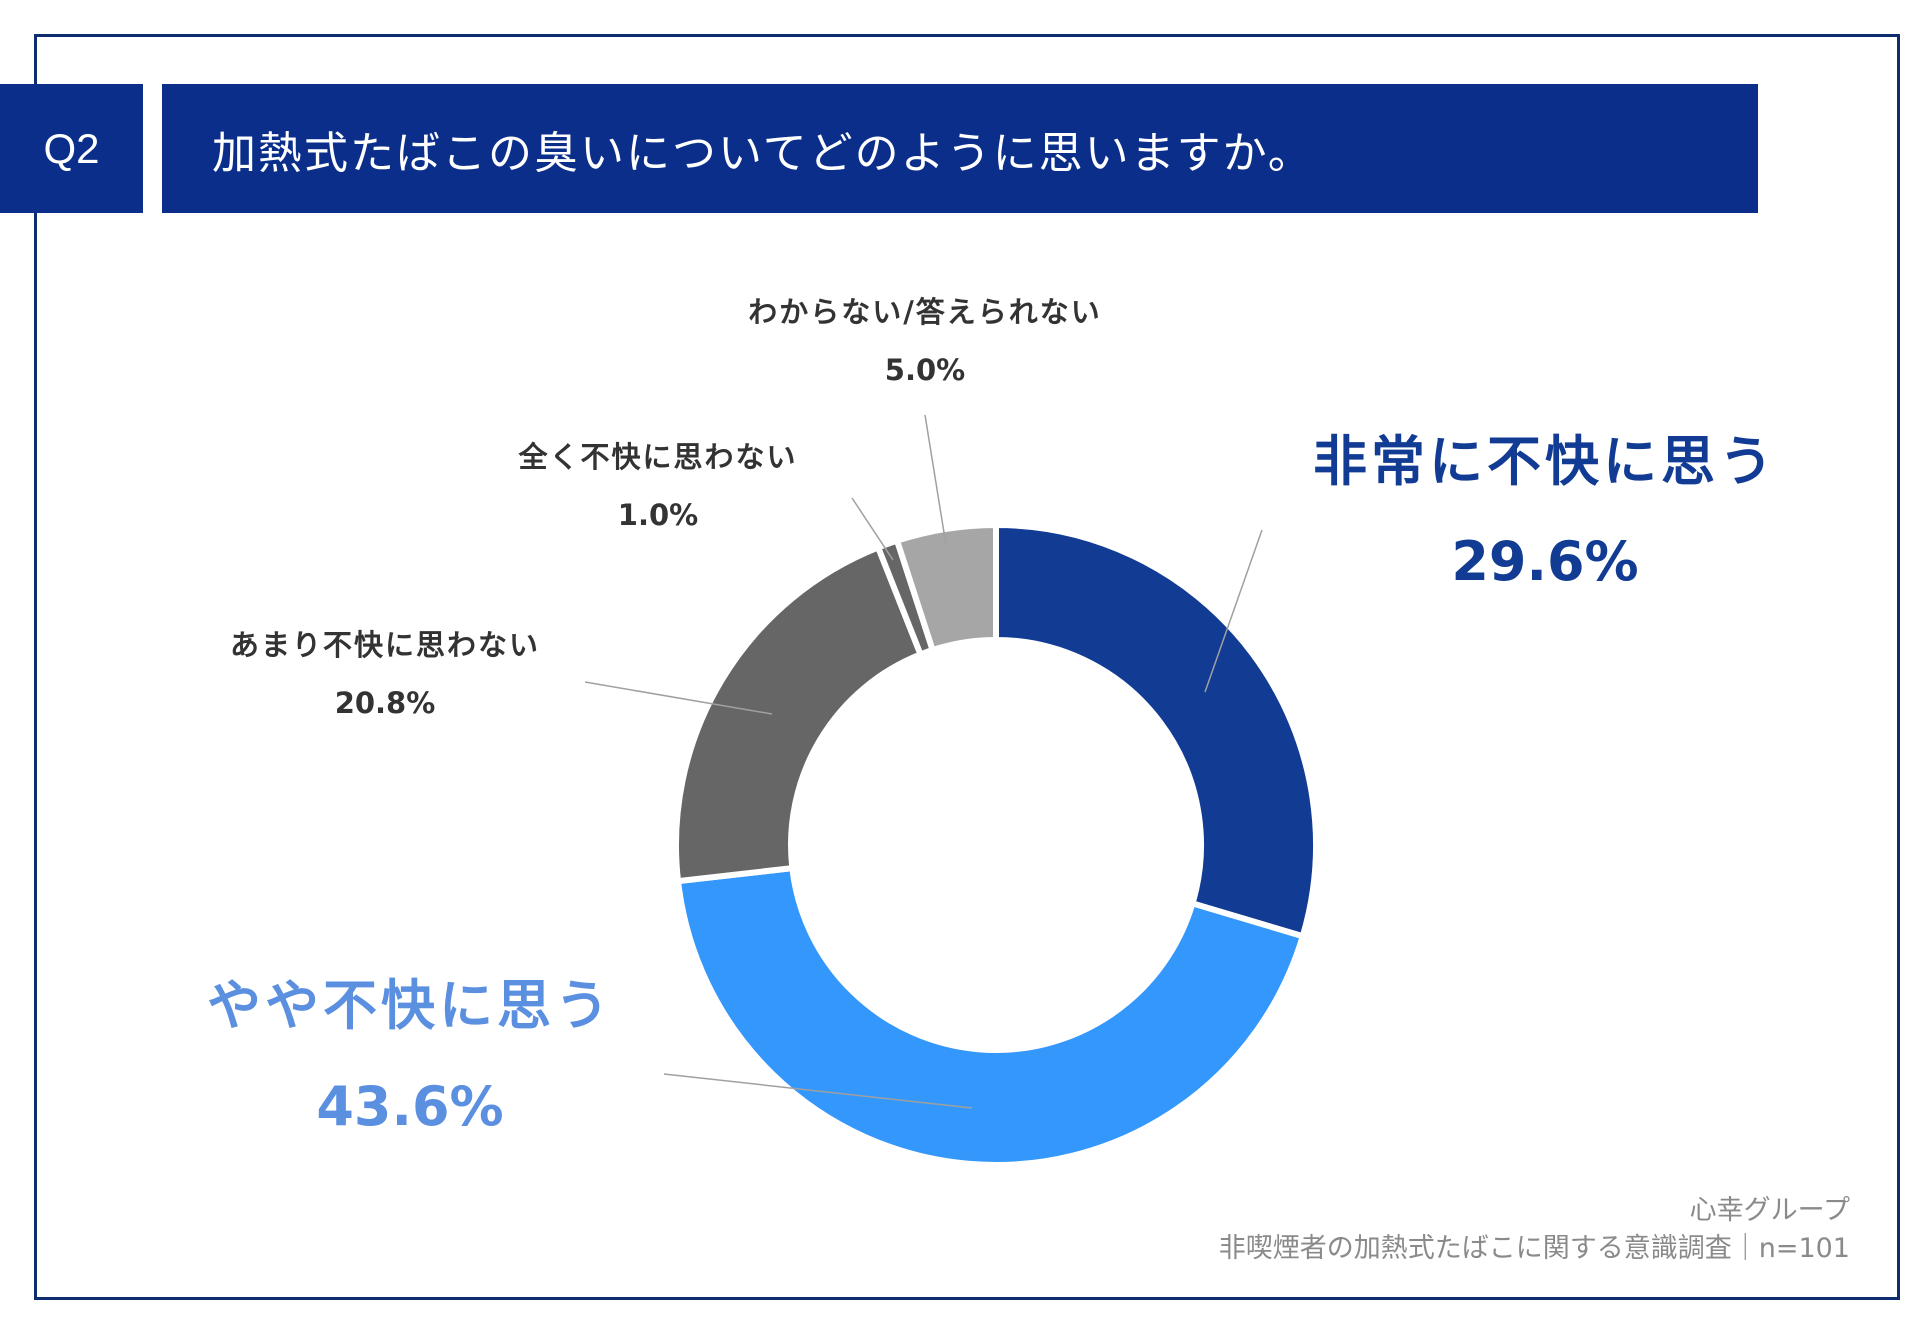 The width and height of the screenshot is (1920, 1329). I want to click on slice-value-label: 29.6%, so click(1544, 561).